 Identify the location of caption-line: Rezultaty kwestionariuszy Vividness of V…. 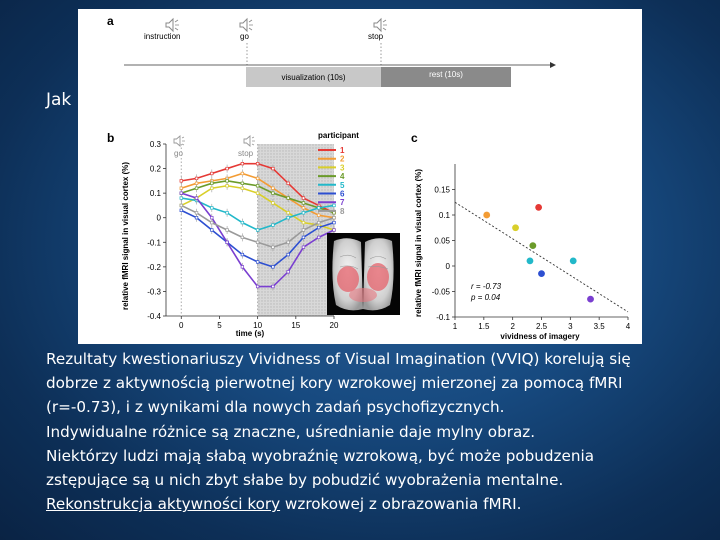
(338, 359).